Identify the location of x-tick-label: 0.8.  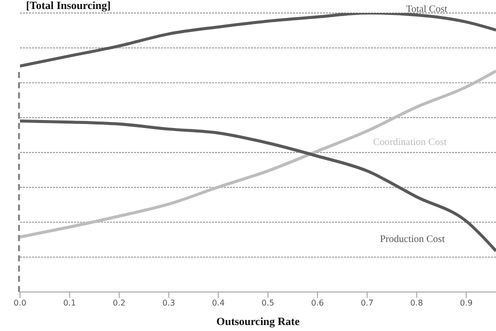
(417, 303).